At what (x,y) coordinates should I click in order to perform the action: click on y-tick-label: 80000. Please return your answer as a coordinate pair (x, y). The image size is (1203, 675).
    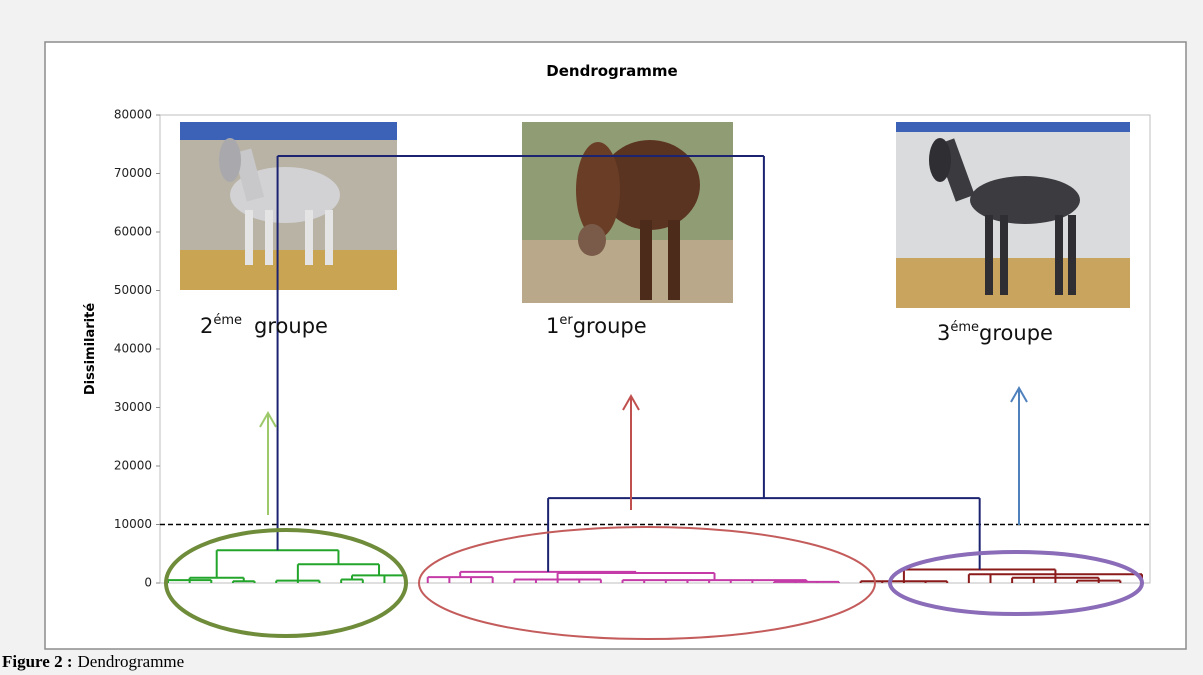
    Looking at the image, I should click on (133, 115).